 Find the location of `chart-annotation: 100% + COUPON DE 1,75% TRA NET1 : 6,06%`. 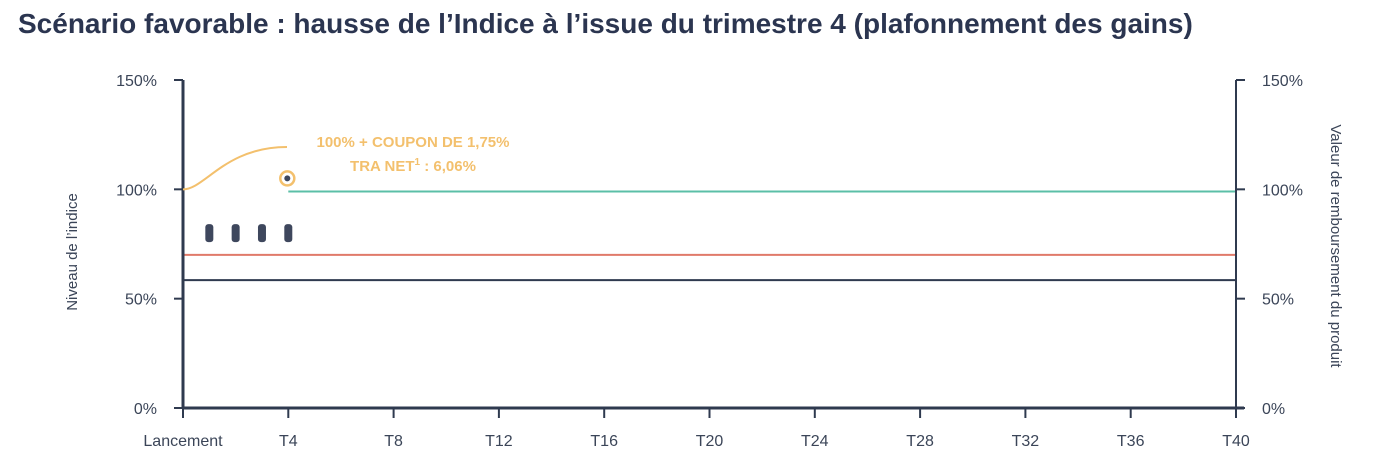

chart-annotation: 100% + COUPON DE 1,75% TRA NET1 : 6,06% is located at coordinates (346, 162).